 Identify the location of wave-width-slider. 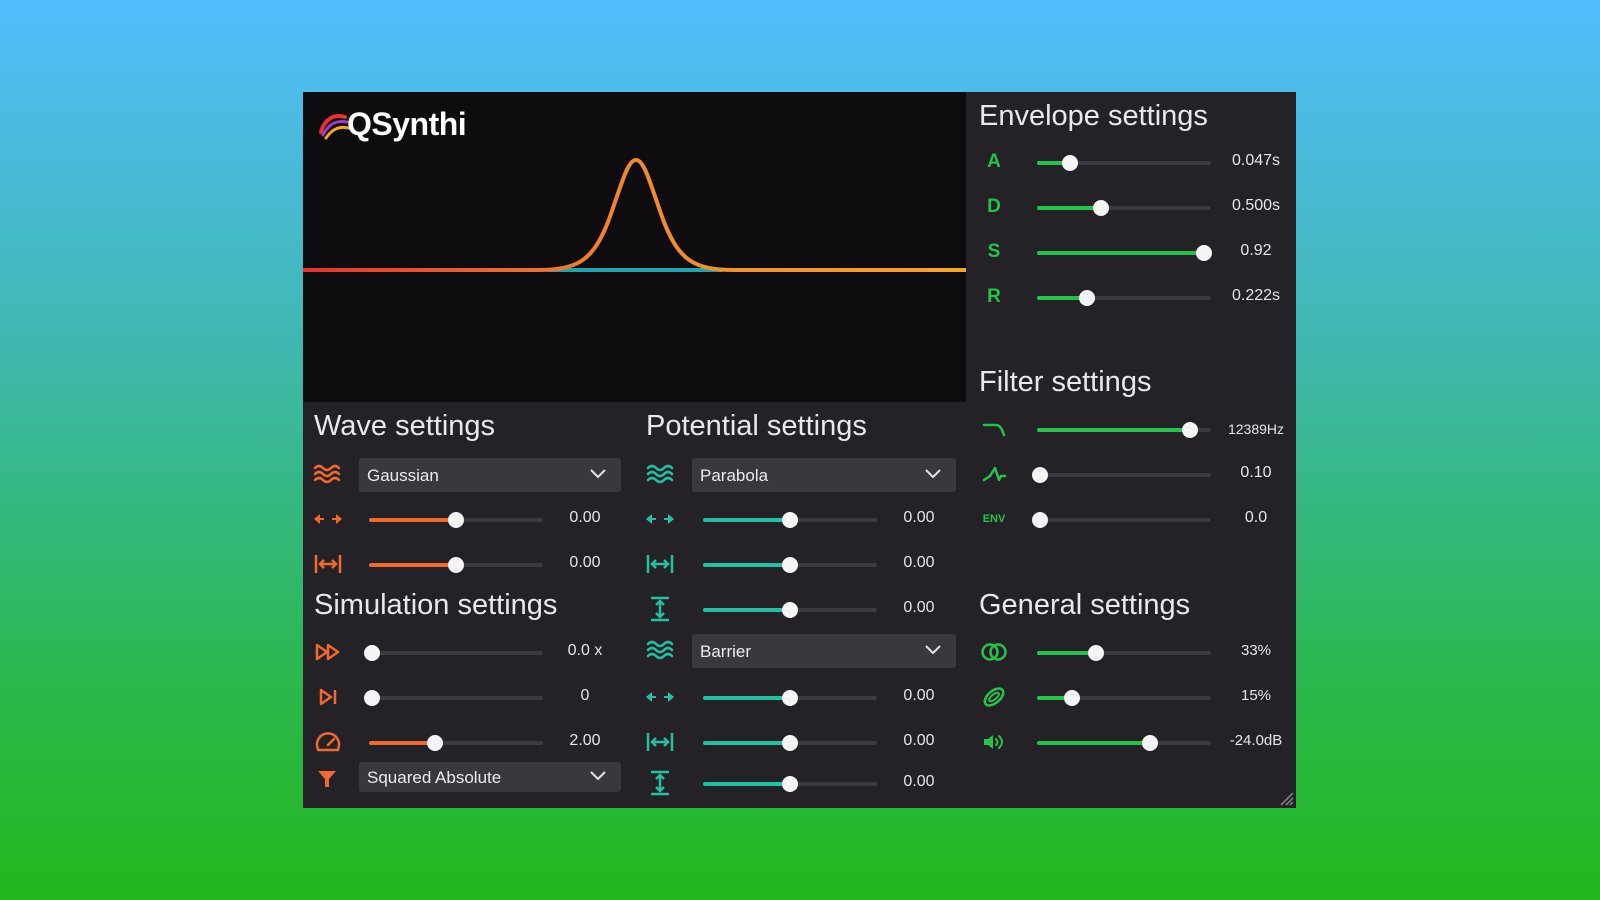
(456, 565).